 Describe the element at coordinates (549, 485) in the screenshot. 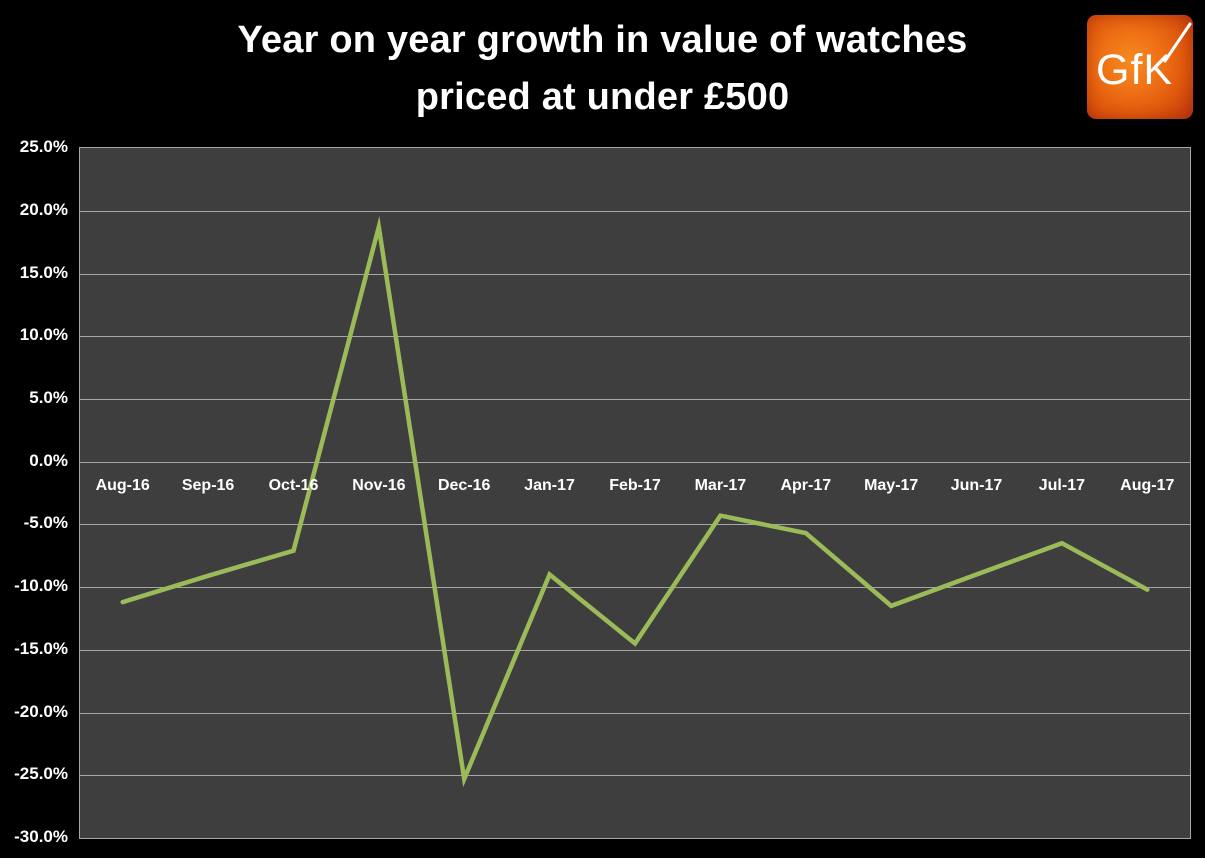

I see `x-tick-label: Jan-17` at that location.